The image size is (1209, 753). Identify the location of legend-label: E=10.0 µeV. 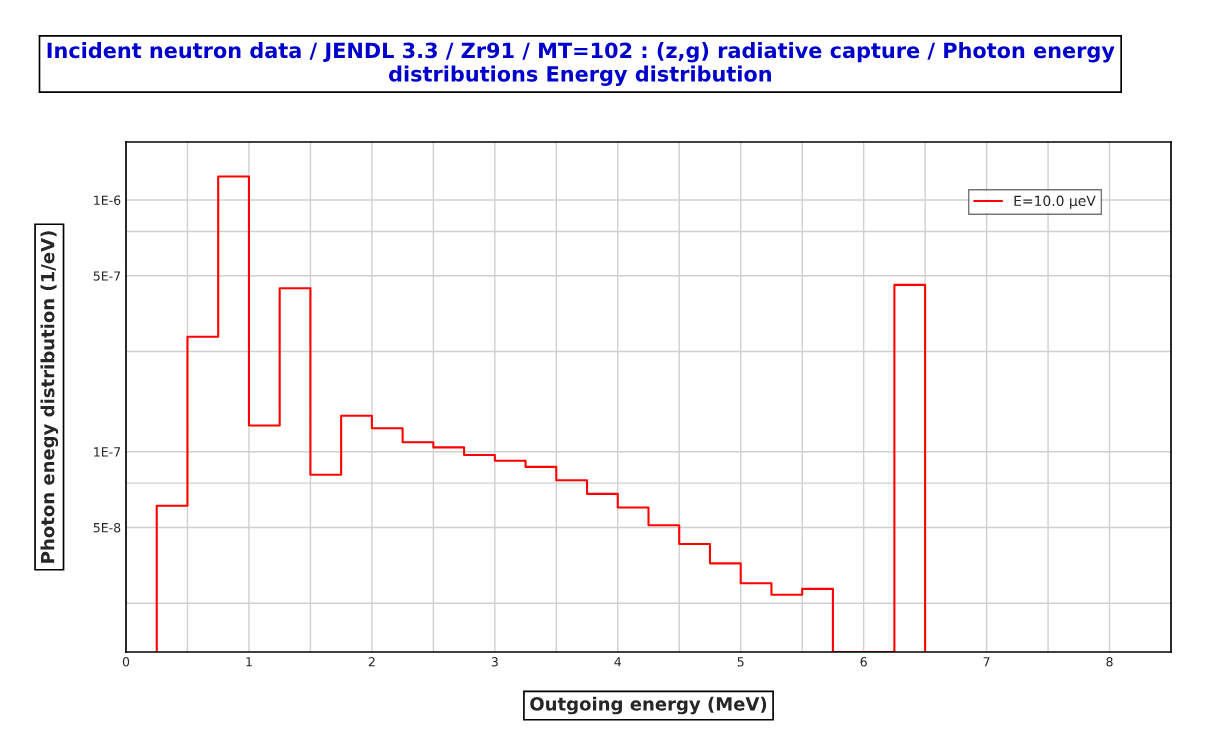
(1055, 202).